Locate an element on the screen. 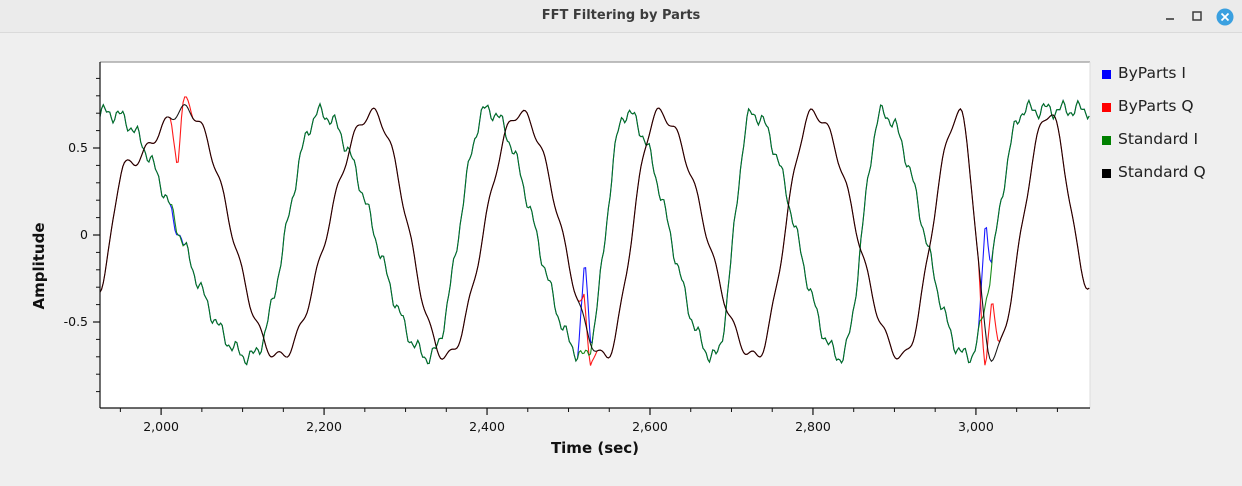 The height and width of the screenshot is (486, 1242). x-tick-label-2800: 2,800 is located at coordinates (813, 426).